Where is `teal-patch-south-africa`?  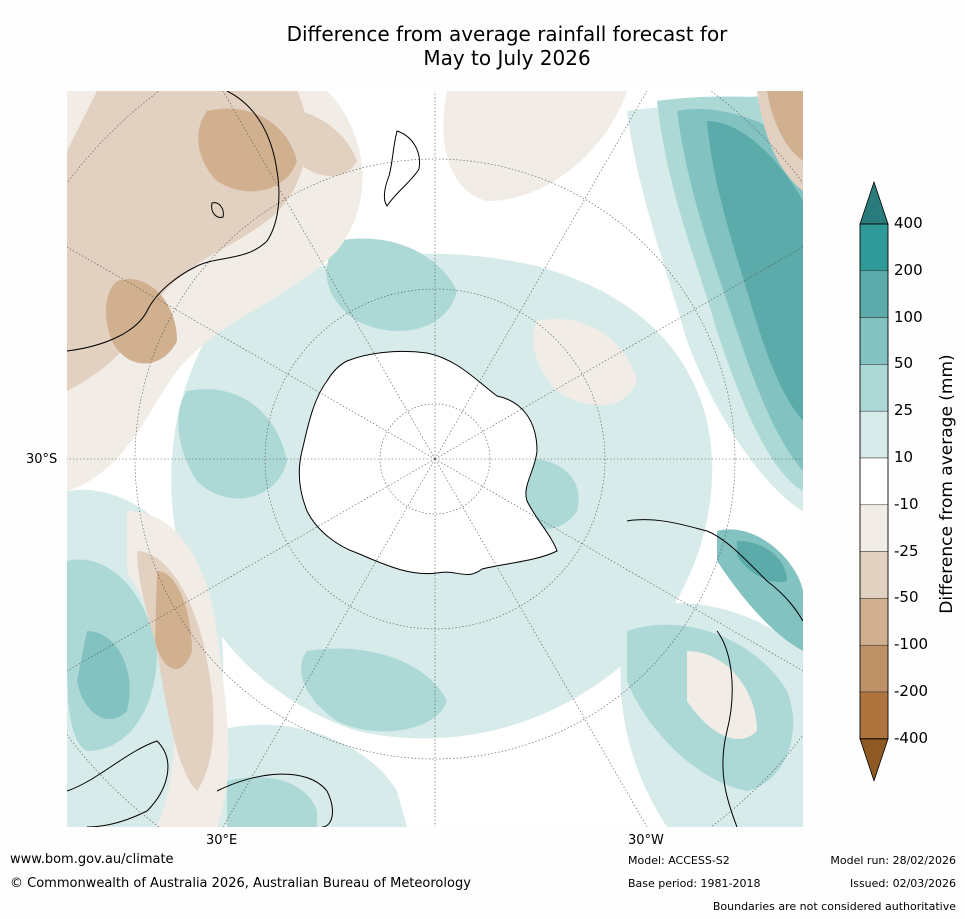
teal-patch-south-africa is located at coordinates (272, 802).